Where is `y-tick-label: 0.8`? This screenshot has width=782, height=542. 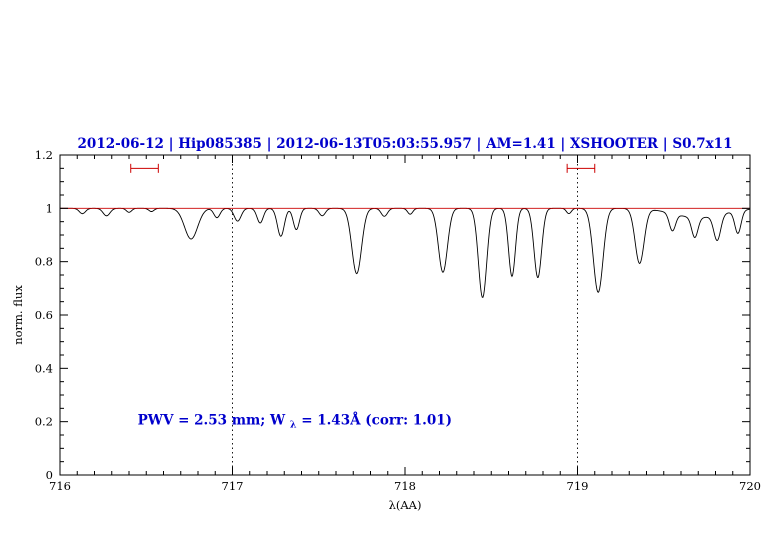
y-tick-label: 0.8 is located at coordinates (44, 262).